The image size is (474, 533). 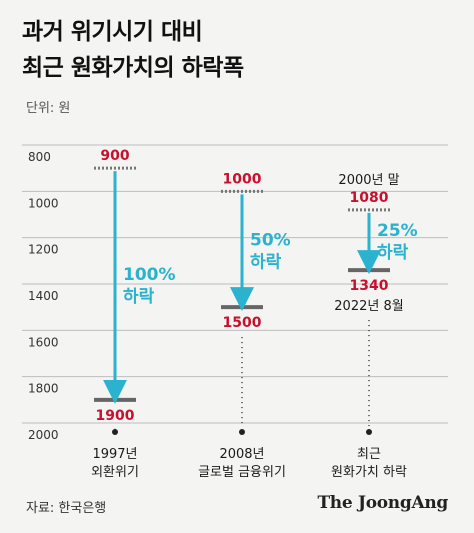 What do you see at coordinates (369, 472) in the screenshot?
I see `category-label-line-2: 원화가치 하락` at bounding box center [369, 472].